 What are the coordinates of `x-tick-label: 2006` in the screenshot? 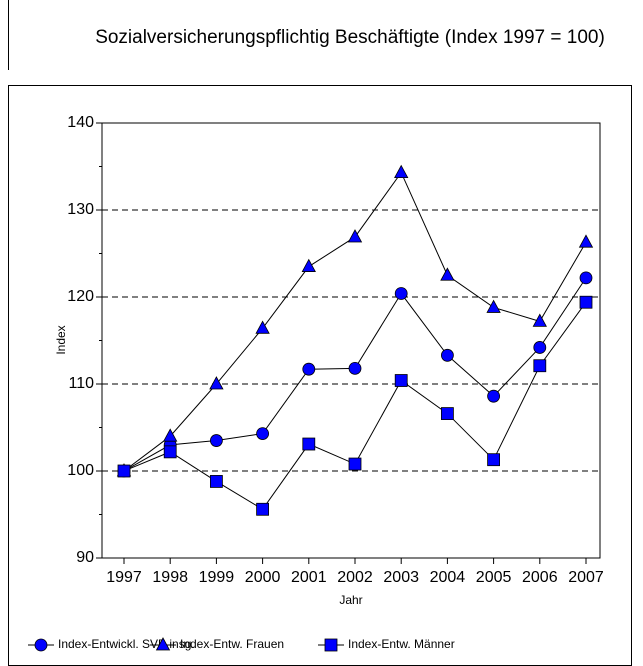 It's located at (540, 577).